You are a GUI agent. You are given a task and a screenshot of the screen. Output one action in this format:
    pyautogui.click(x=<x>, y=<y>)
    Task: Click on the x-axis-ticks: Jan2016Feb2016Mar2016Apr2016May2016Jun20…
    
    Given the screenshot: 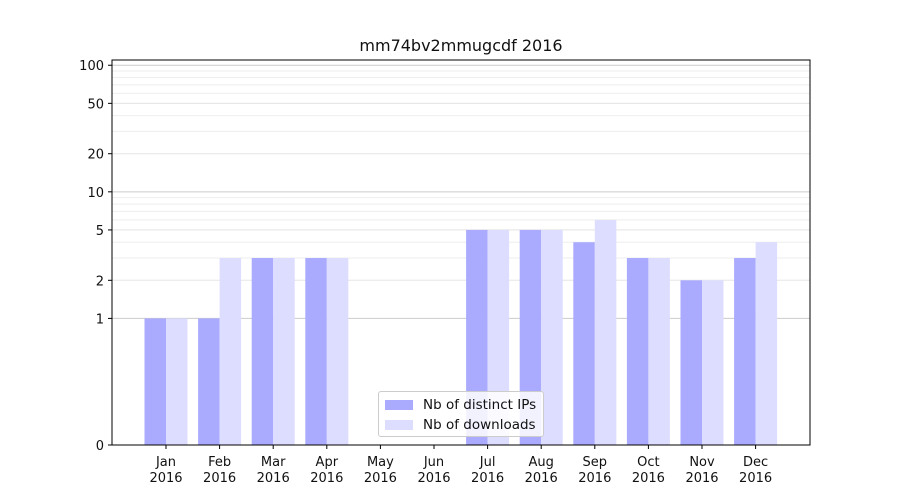 What is the action you would take?
    pyautogui.click(x=460, y=465)
    